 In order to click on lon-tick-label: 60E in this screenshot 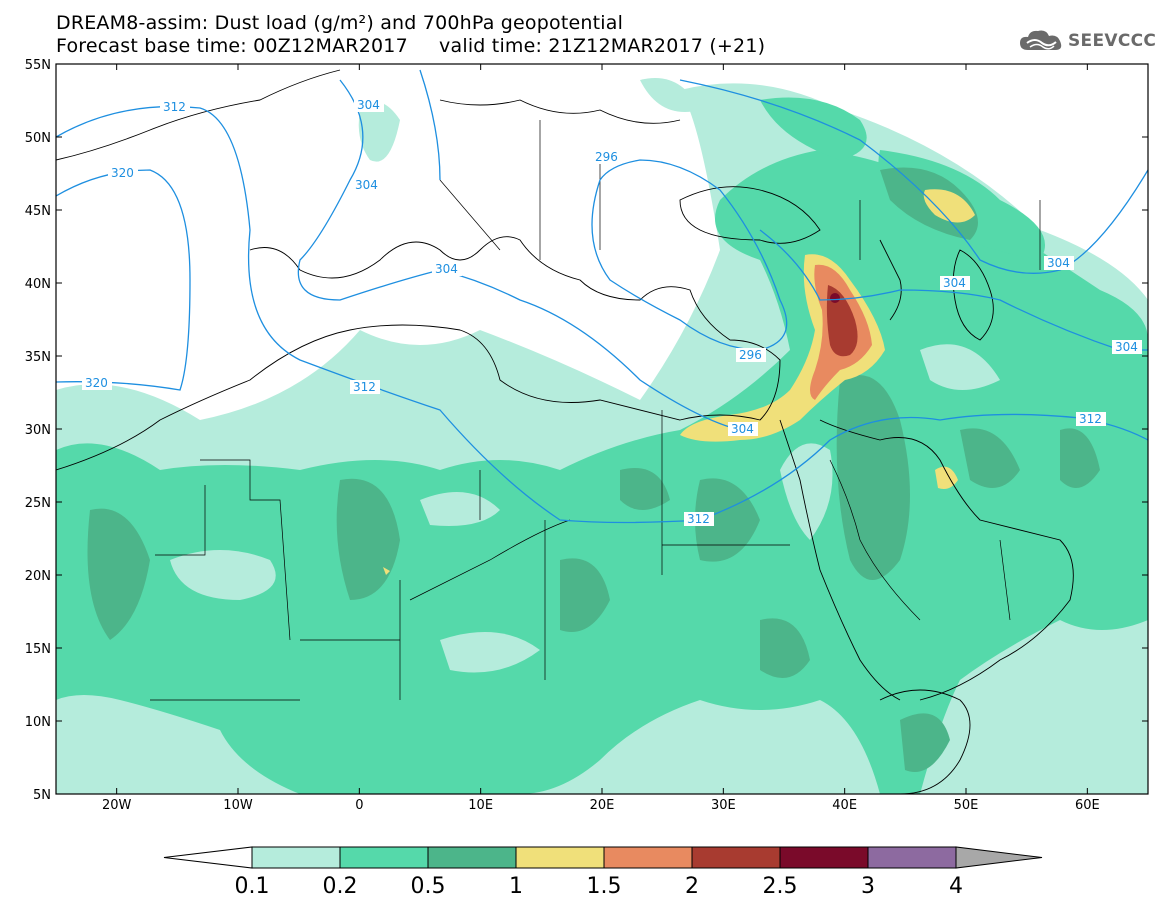, I will do `click(1087, 805)`.